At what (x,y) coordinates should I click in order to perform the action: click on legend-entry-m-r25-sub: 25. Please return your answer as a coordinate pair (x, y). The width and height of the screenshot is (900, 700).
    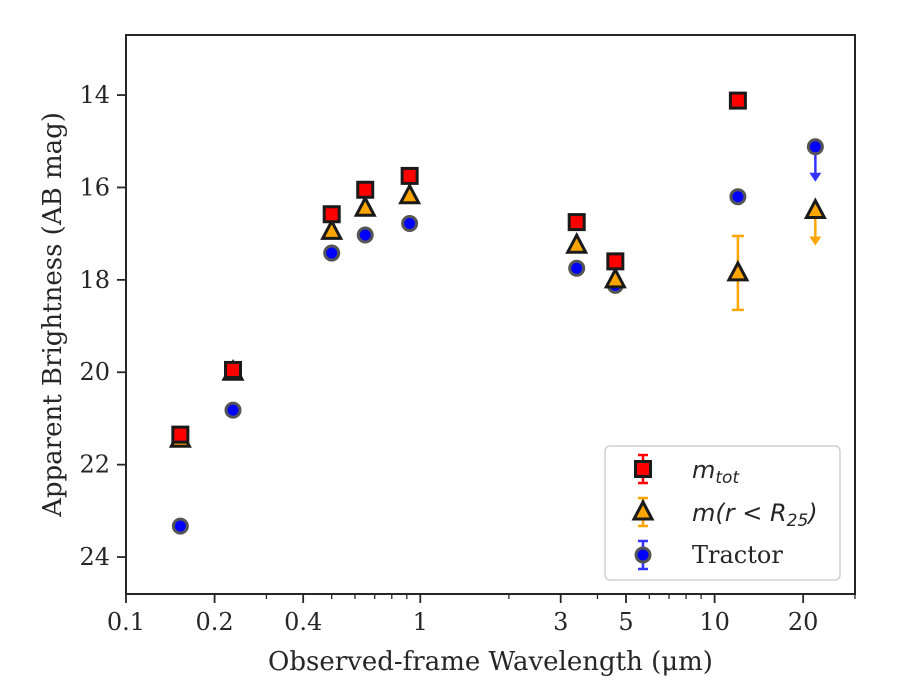
    Looking at the image, I should click on (798, 521).